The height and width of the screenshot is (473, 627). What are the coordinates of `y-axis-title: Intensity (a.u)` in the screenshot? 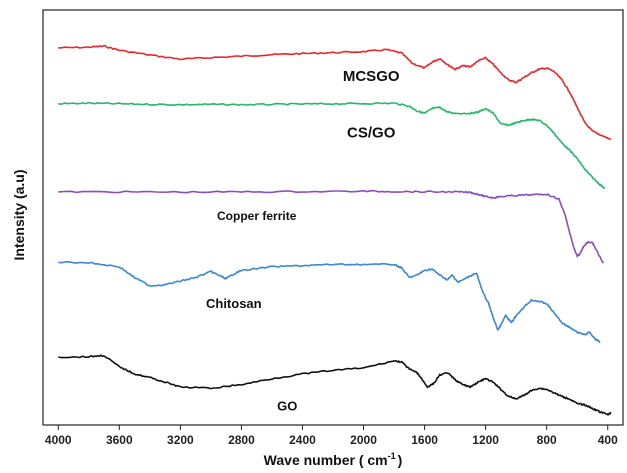 It's located at (19, 214).